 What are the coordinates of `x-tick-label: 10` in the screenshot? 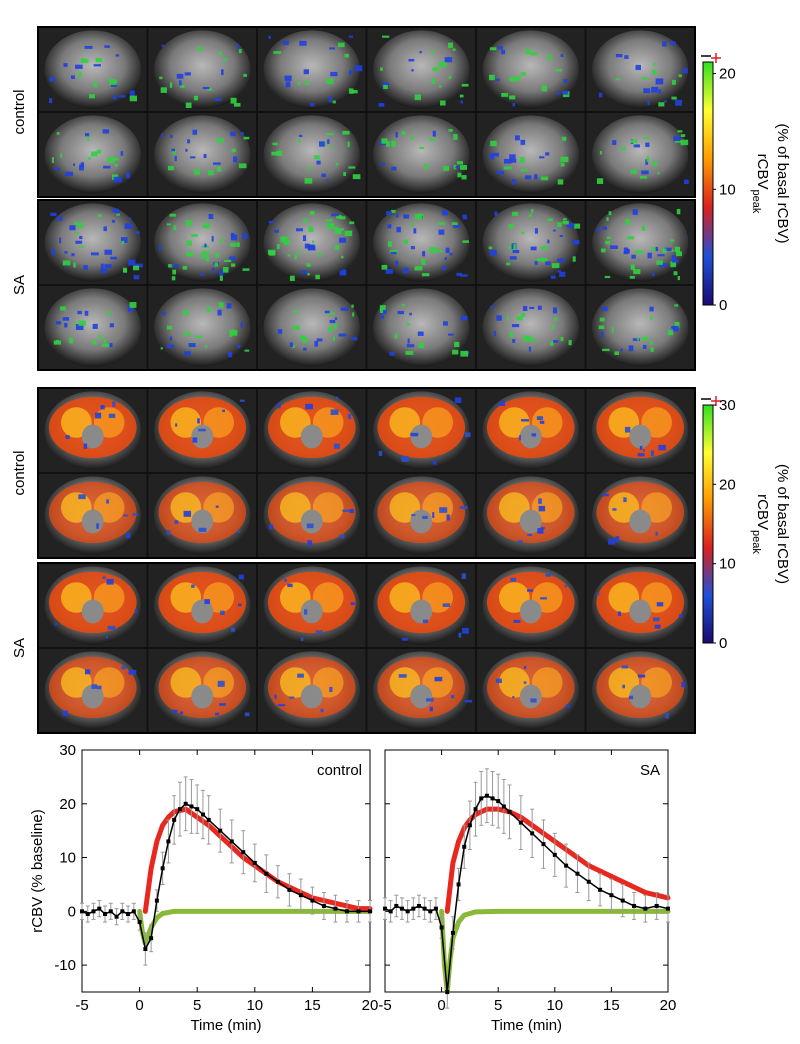 It's located at (554, 1005).